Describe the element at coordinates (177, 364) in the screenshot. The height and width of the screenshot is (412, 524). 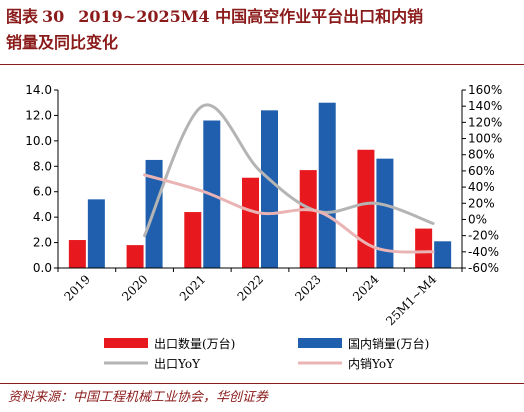
I see `legend-export-yoy-label: 出口YoY` at that location.